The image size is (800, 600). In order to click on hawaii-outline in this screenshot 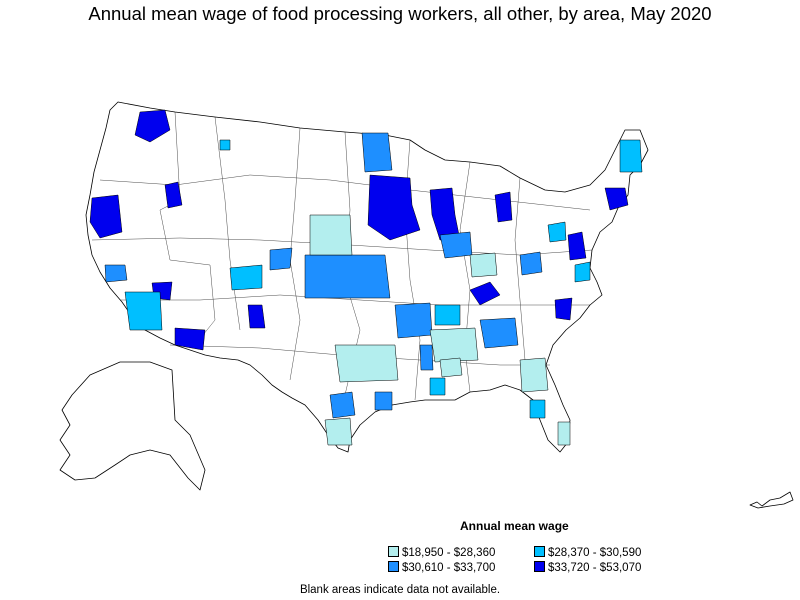, I will do `click(771, 500)`.